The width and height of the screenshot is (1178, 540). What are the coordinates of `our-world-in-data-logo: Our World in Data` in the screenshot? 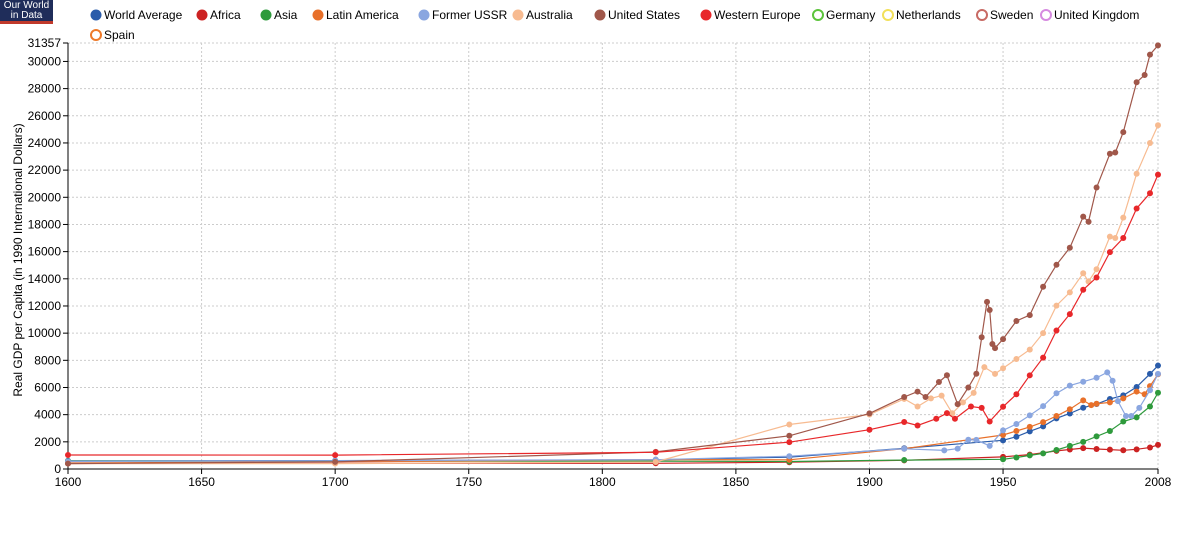 It's located at (26, 12).